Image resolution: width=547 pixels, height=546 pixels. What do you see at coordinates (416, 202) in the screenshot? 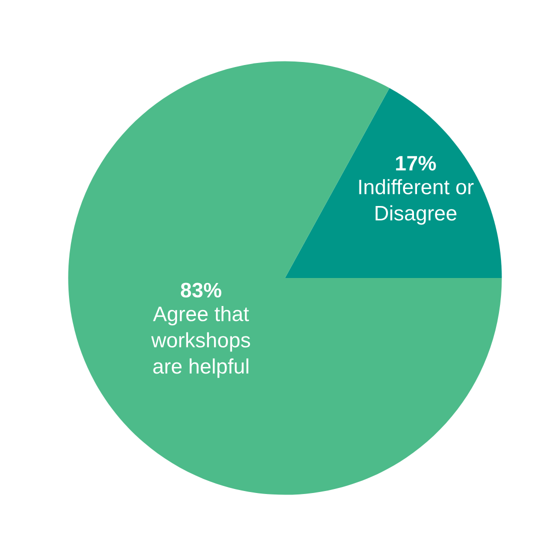
I see `slice-label: Indifferent or Disagree` at bounding box center [416, 202].